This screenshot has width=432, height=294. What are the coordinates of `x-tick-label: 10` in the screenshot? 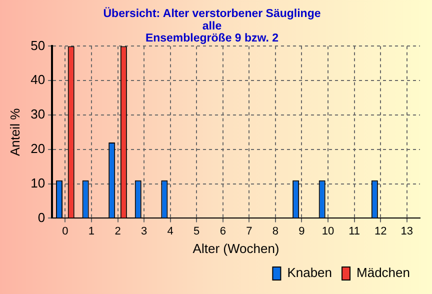 It's located at (328, 232).